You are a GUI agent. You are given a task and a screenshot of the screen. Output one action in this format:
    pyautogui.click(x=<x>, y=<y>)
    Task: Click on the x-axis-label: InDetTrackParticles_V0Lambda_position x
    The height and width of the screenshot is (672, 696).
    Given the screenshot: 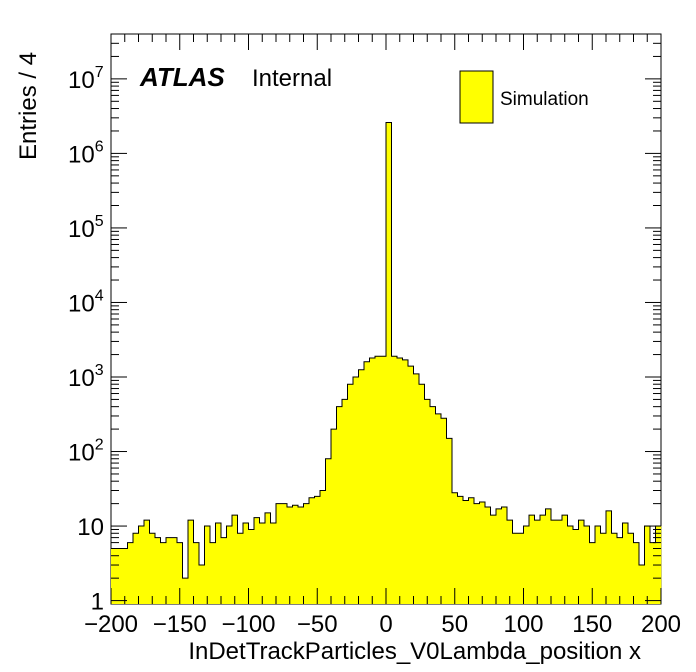 What is the action you would take?
    pyautogui.click(x=414, y=651)
    